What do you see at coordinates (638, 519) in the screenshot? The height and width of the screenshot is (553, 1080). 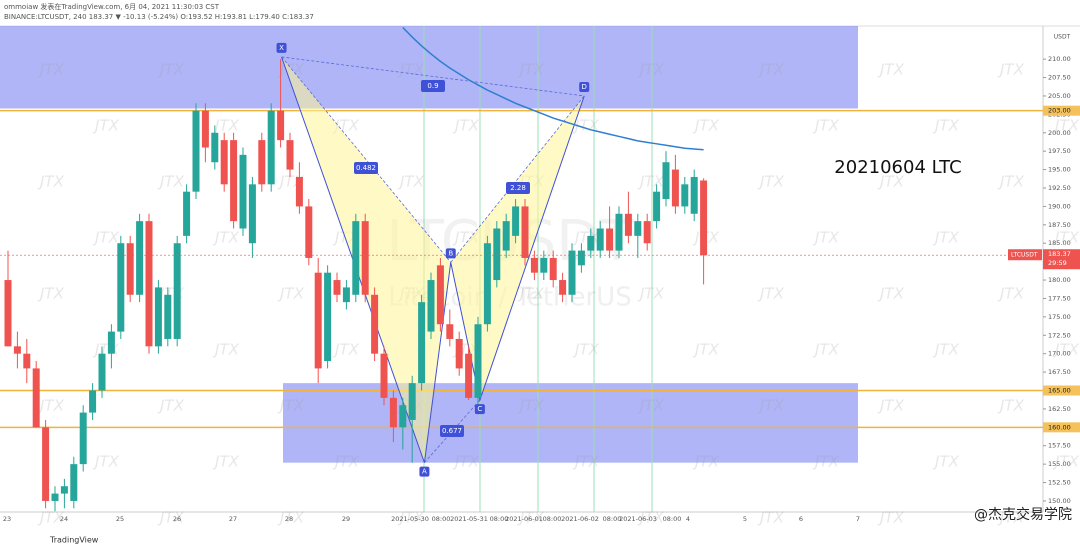 I see `x-tick-label: 2021-06-03` at bounding box center [638, 519].